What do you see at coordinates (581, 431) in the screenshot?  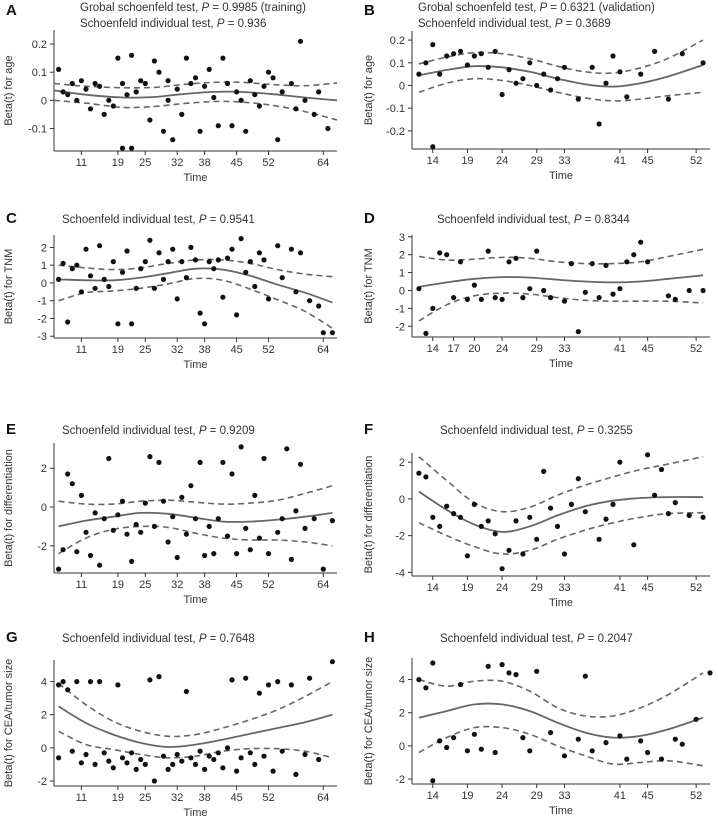 I see `title-p-symbol: P` at bounding box center [581, 431].